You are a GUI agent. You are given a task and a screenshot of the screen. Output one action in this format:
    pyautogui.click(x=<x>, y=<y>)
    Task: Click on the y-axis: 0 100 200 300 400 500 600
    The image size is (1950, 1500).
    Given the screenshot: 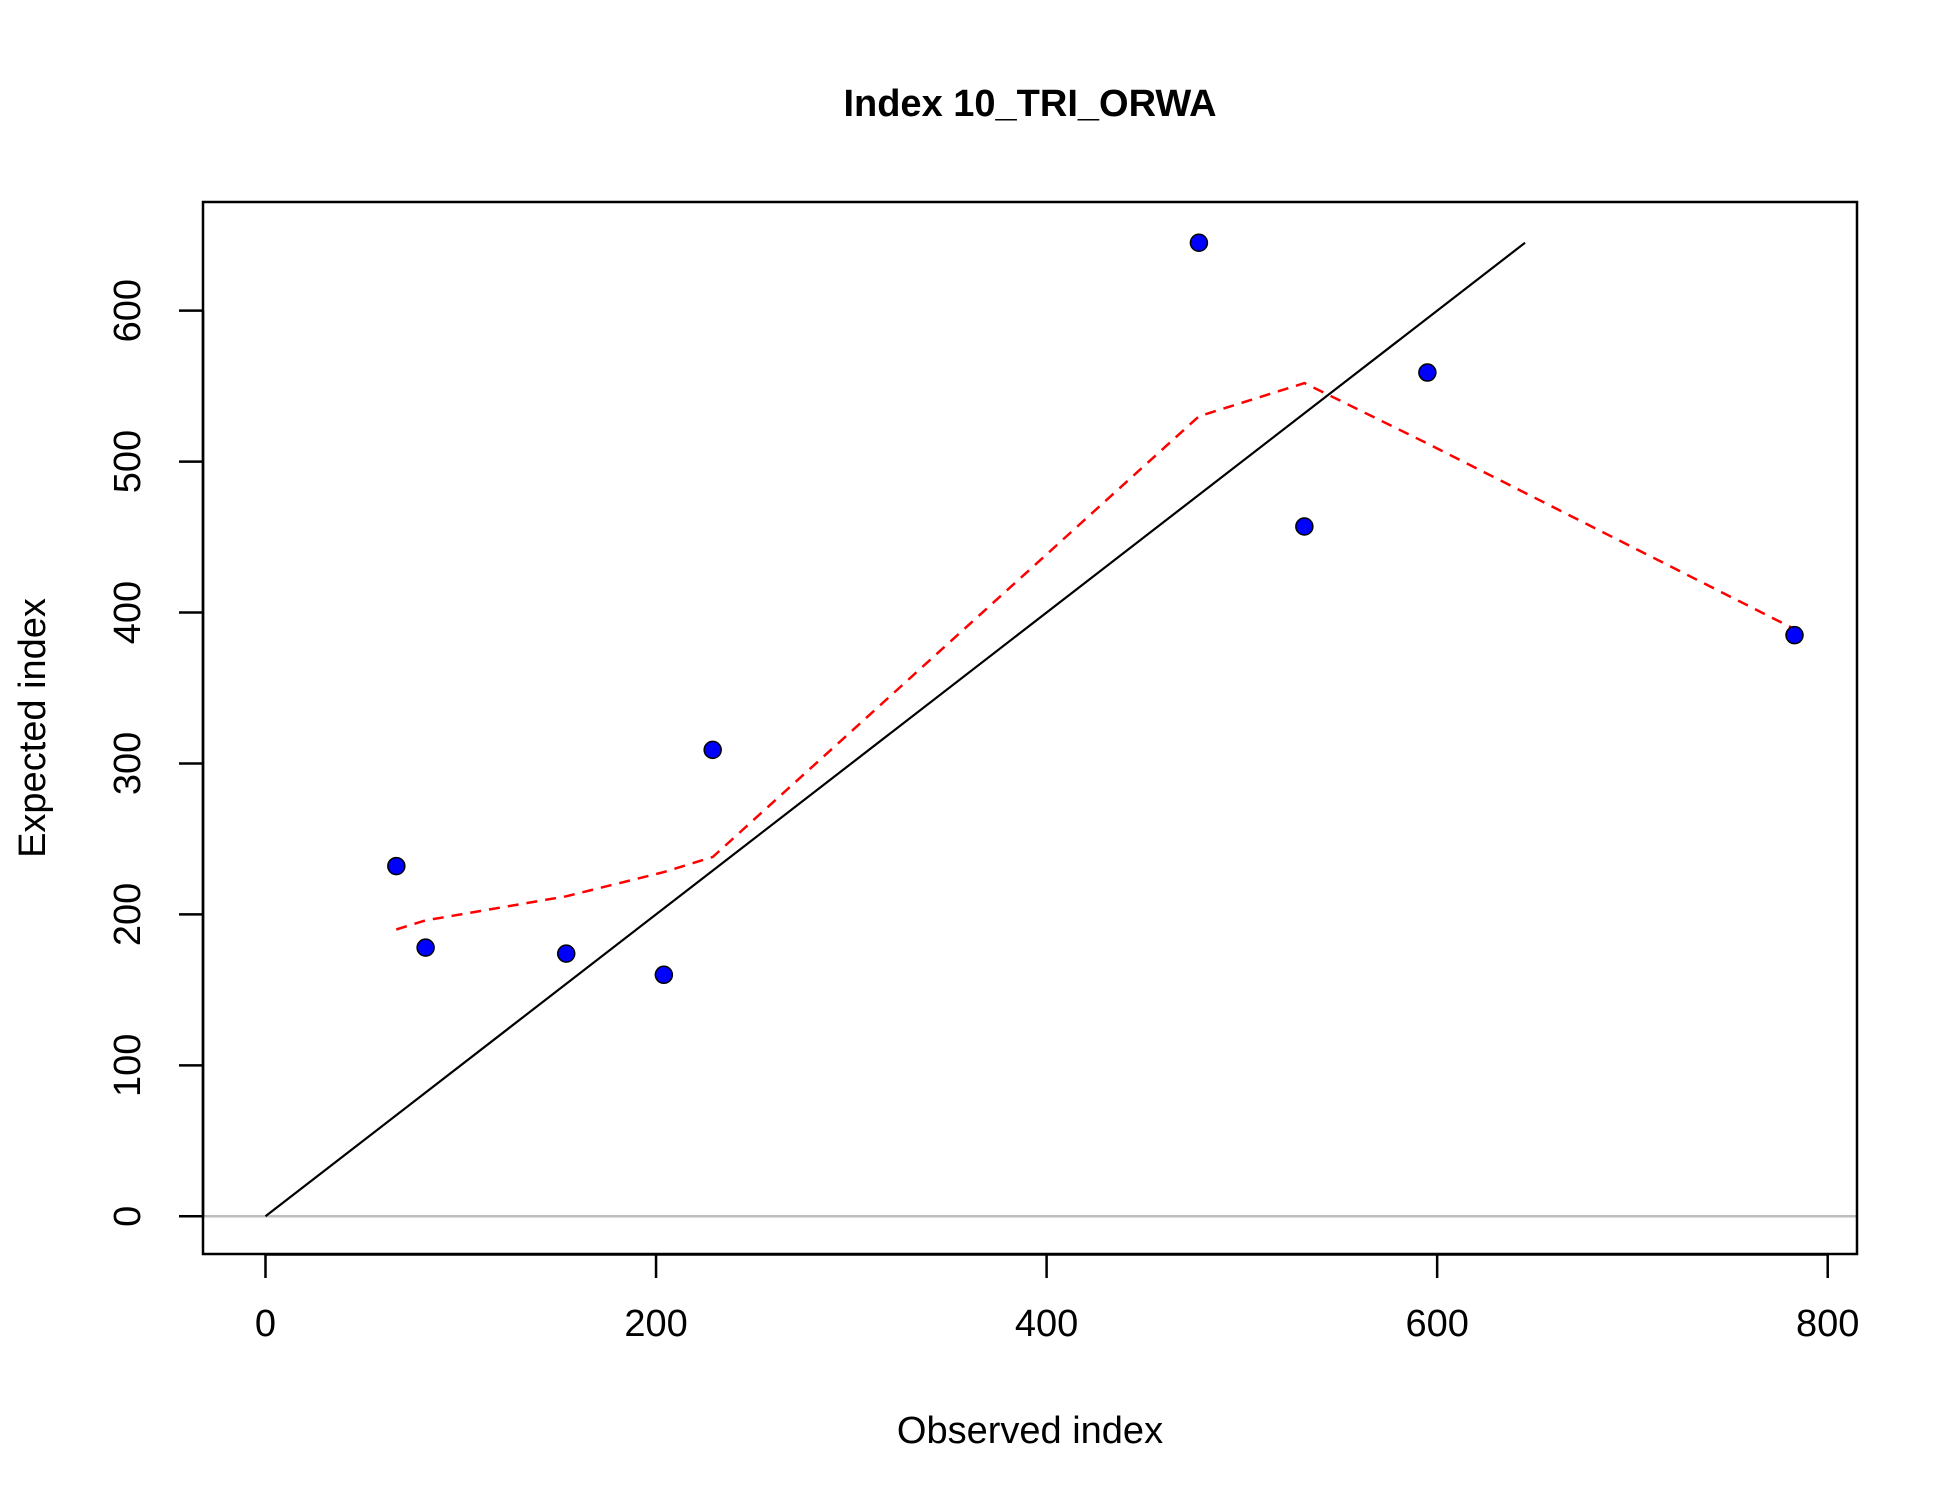 What is the action you would take?
    pyautogui.click(x=156, y=753)
    